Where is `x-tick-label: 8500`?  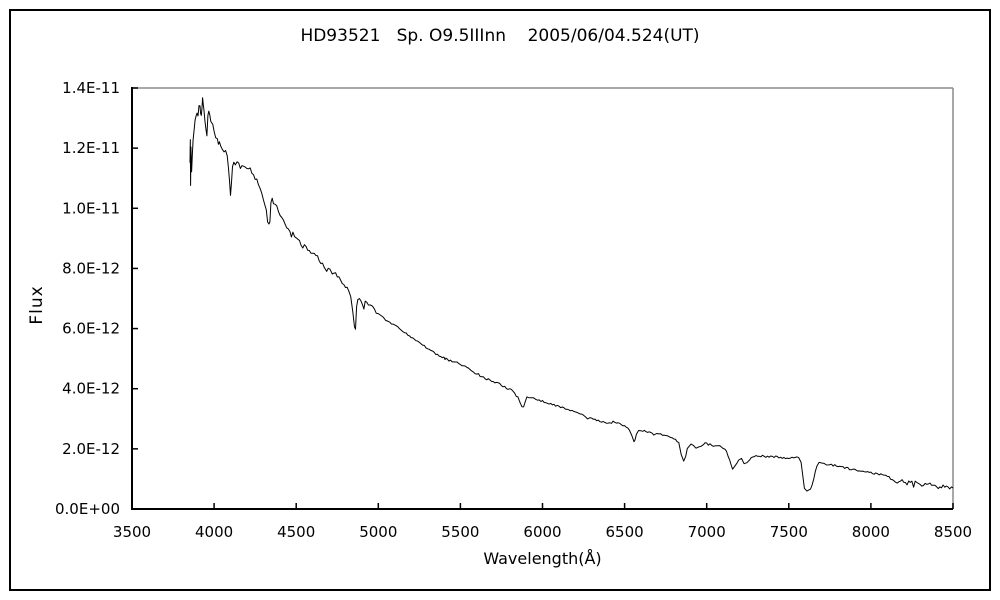 x-tick-label: 8500 is located at coordinates (953, 532).